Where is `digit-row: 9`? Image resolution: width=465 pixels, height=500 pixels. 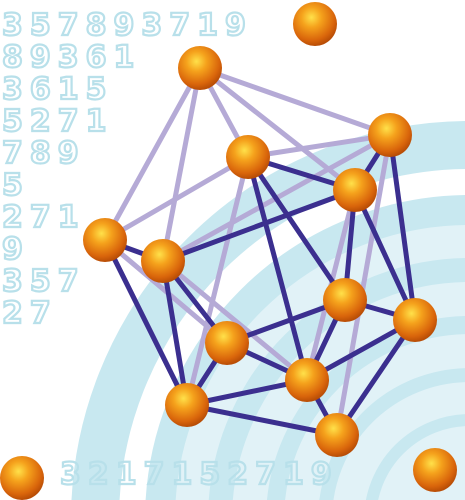 digit-row: 9 is located at coordinates (16, 249).